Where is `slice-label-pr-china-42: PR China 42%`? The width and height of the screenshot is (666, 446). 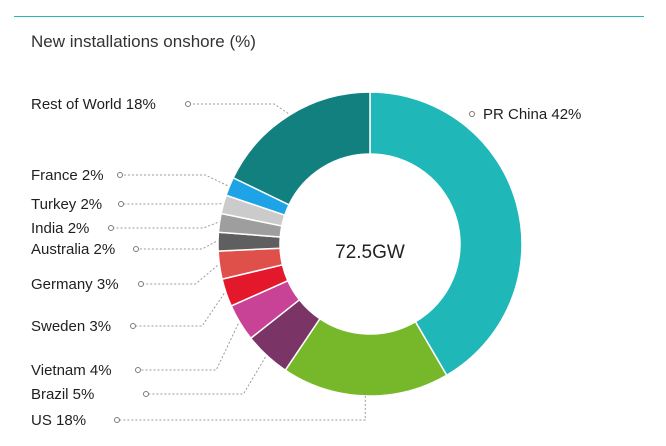
slice-label-pr-china-42: PR China 42% is located at coordinates (532, 114).